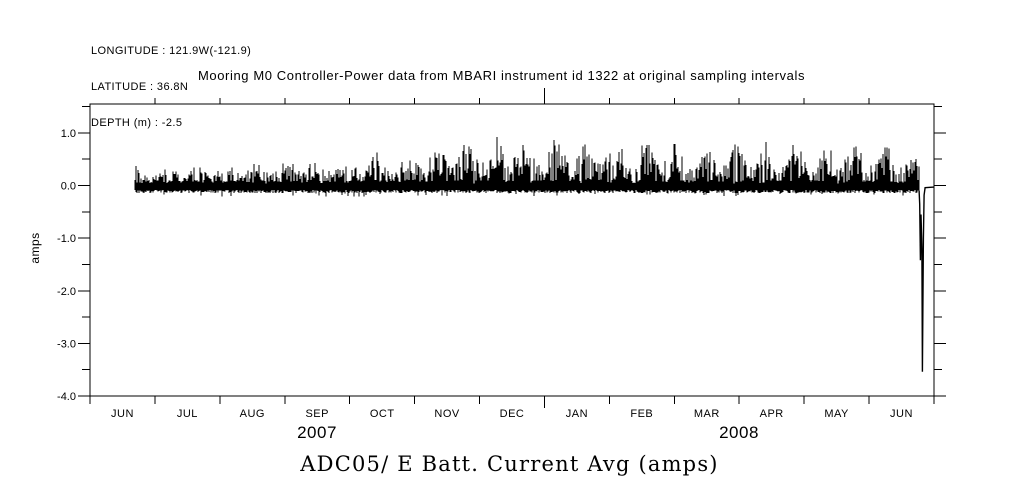 The image size is (1009, 504). What do you see at coordinates (926, 279) in the screenshot?
I see `data-series-anomaly` at bounding box center [926, 279].